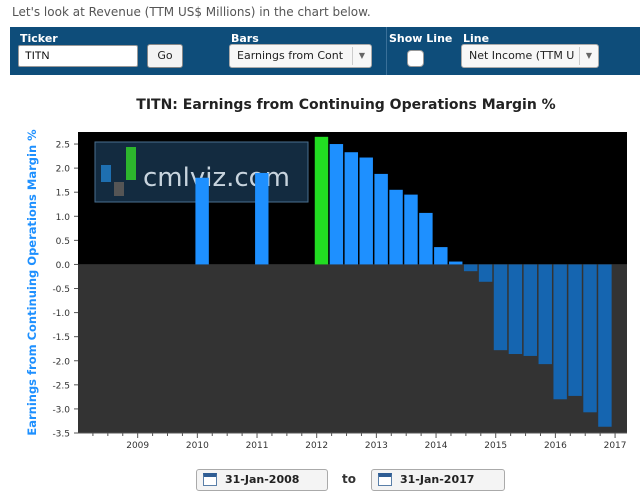  What do you see at coordinates (316, 445) in the screenshot?
I see `x-tick-label: 2012` at bounding box center [316, 445].